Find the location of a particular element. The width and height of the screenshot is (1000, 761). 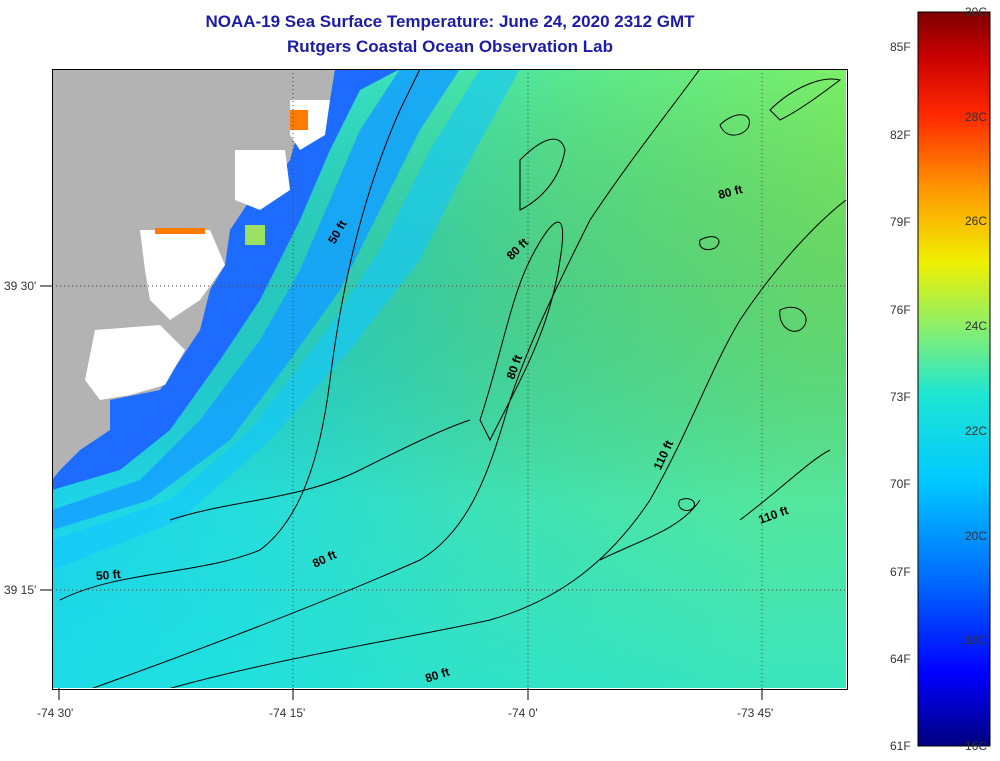

colorbar-f-label: 61F is located at coordinates (900, 746).